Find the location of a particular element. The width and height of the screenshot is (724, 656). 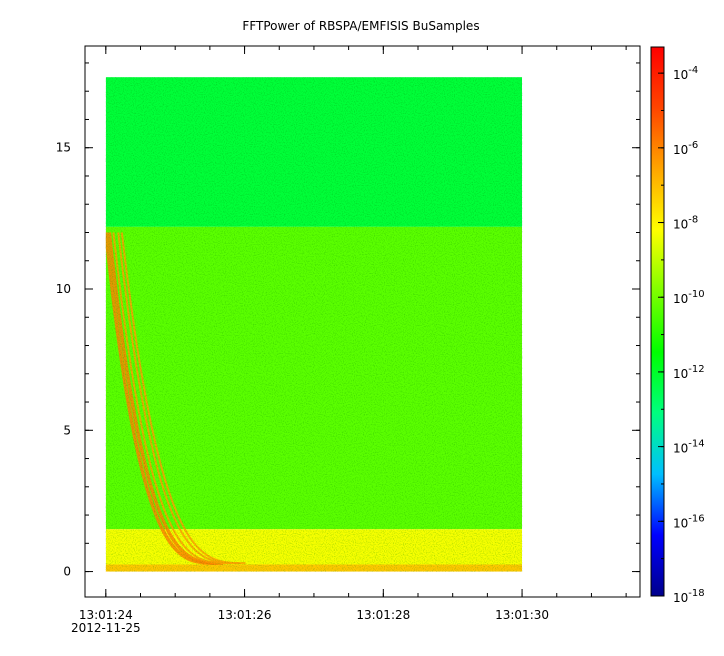

chart-title: FFTPower of RBSPA/EMFISIS BuSamples is located at coordinates (360, 26).